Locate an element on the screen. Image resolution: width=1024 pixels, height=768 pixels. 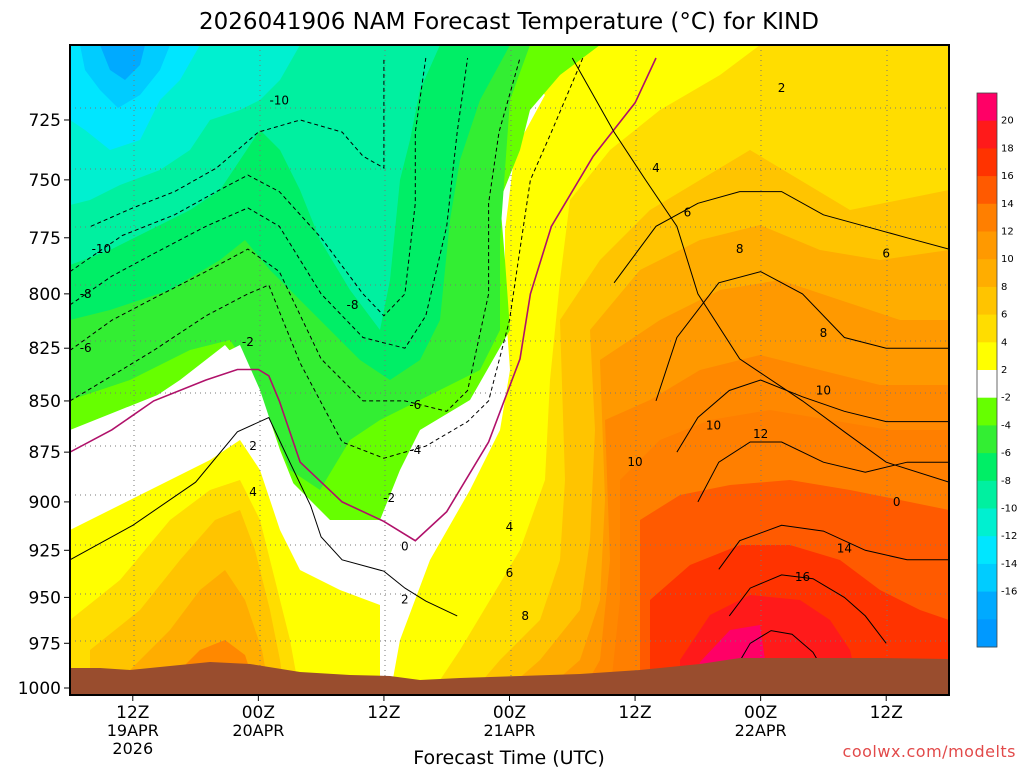
colorbar-label-15: -12 is located at coordinates (1009, 536).